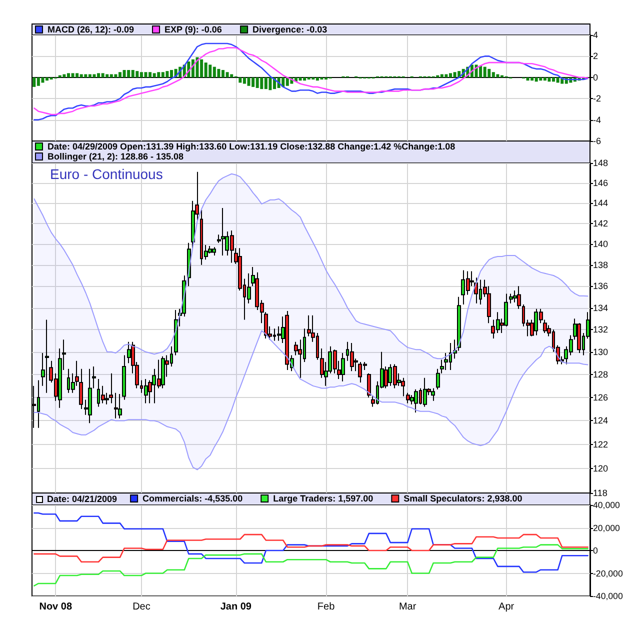 This screenshot has height=623, width=625. Describe the element at coordinates (106, 174) in the screenshot. I see `chart-title: Euro - Continuous` at that location.